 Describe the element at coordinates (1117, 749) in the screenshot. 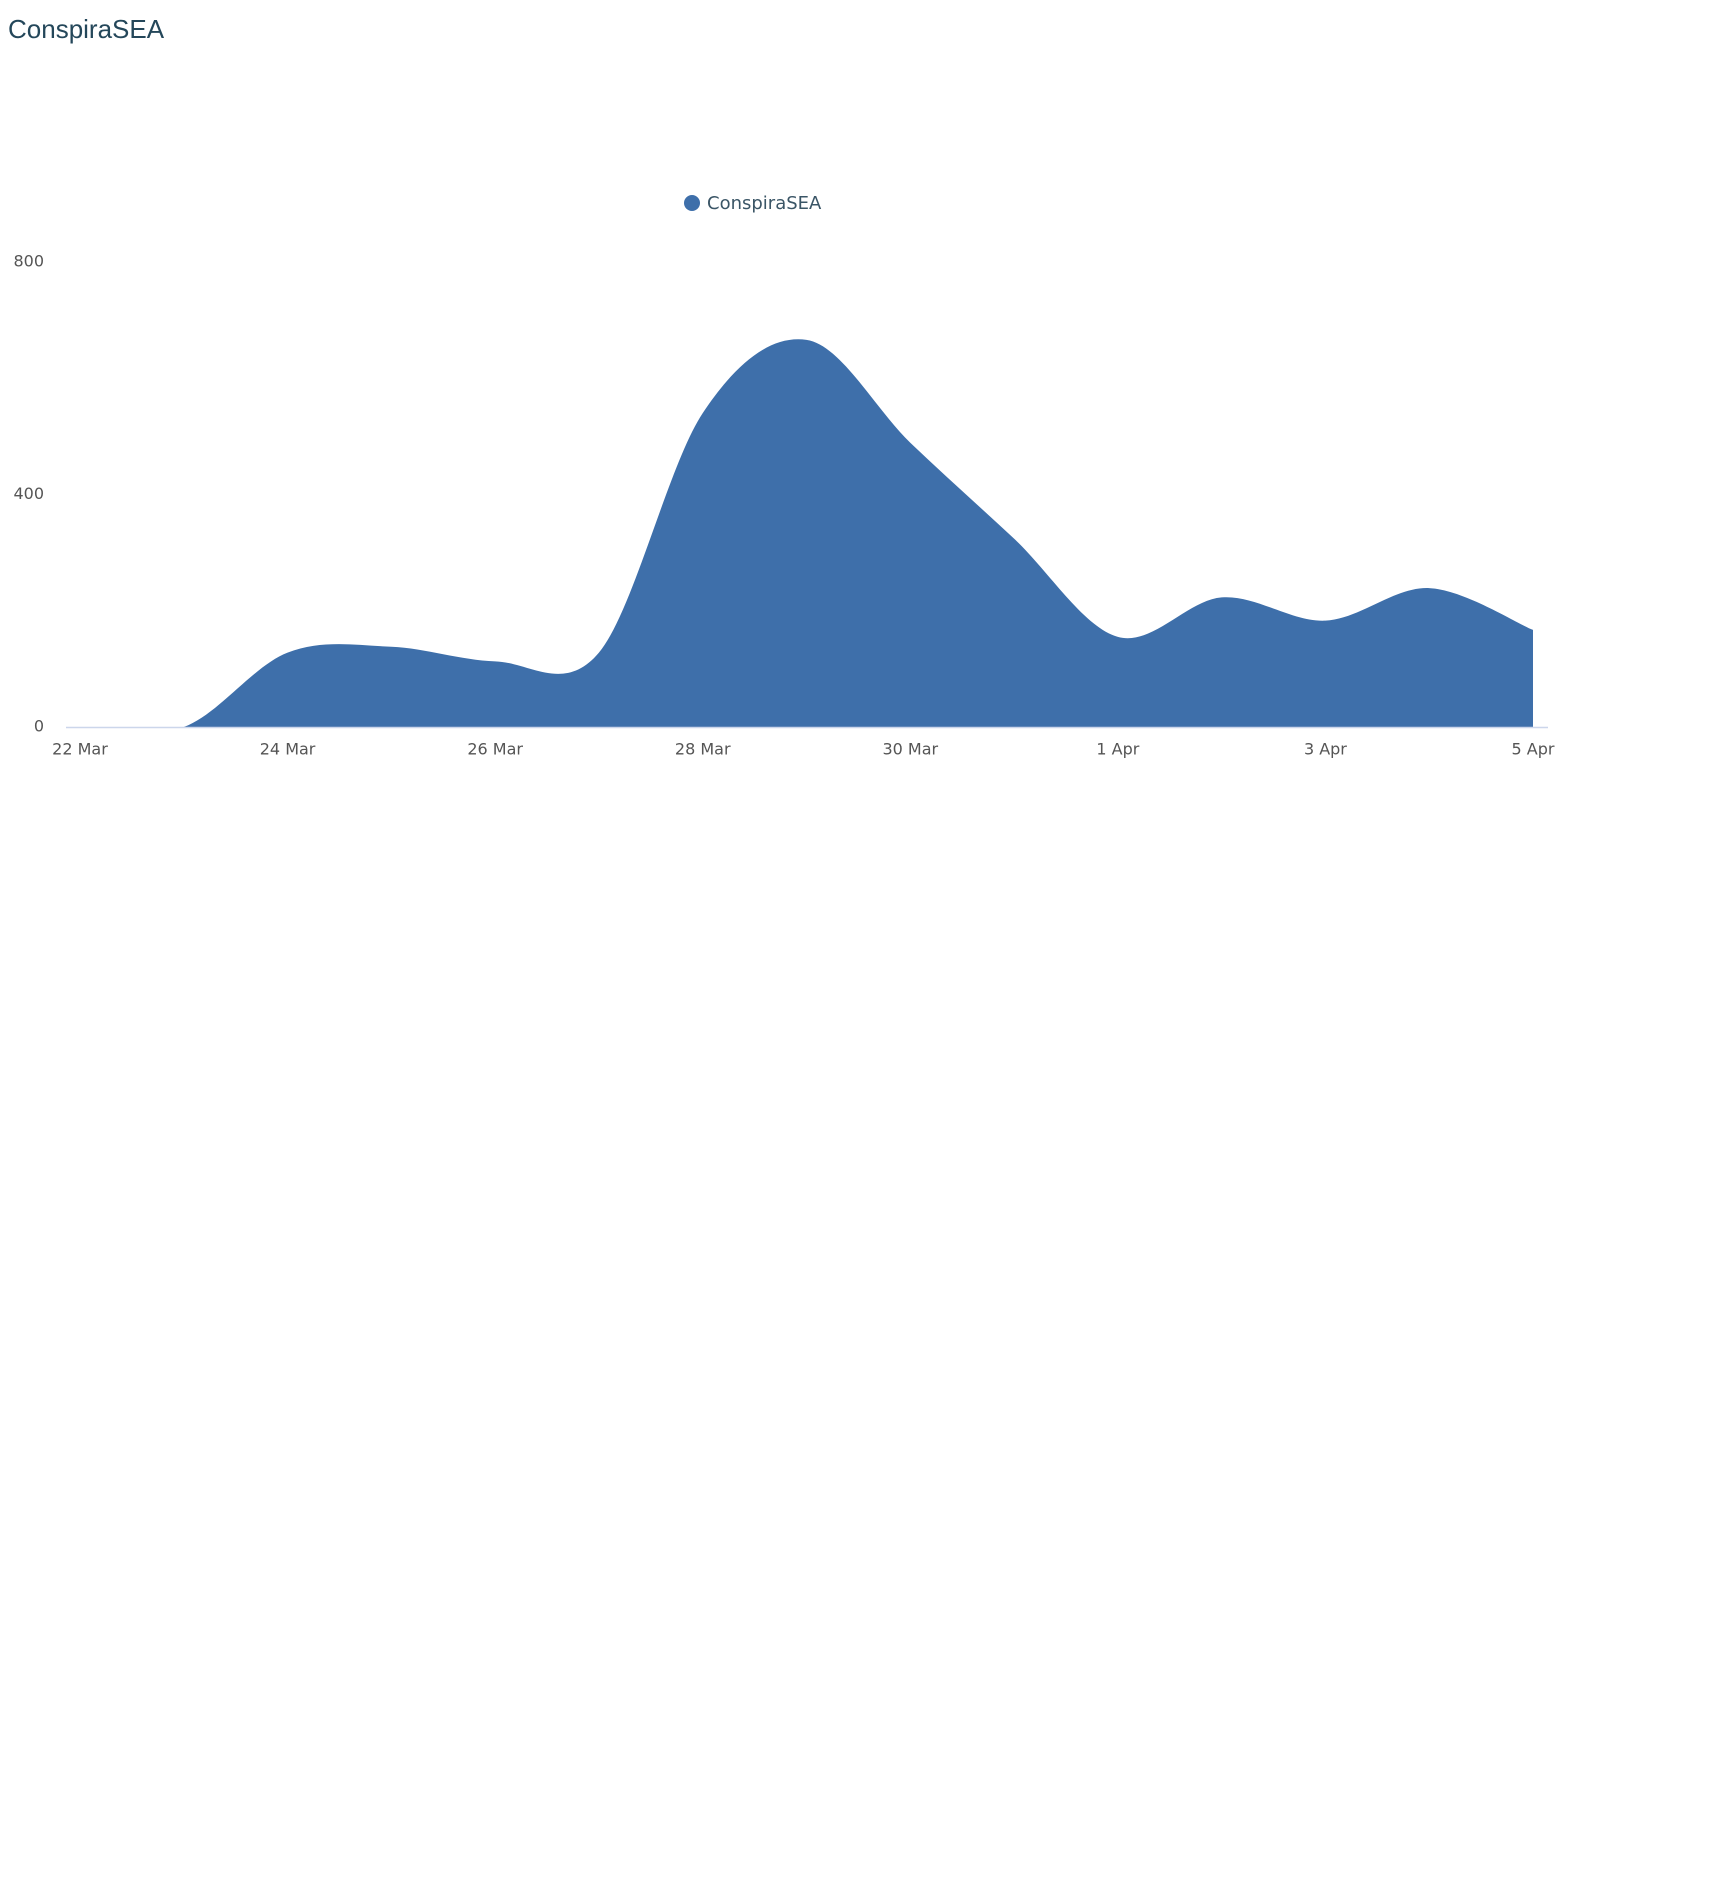

I see `x-tick-label: 1 Apr` at that location.